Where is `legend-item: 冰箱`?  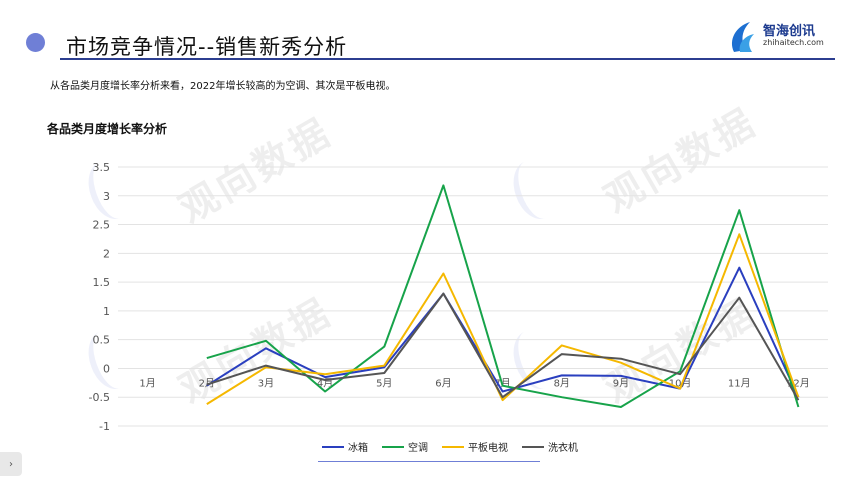 legend-item: 冰箱 is located at coordinates (345, 446).